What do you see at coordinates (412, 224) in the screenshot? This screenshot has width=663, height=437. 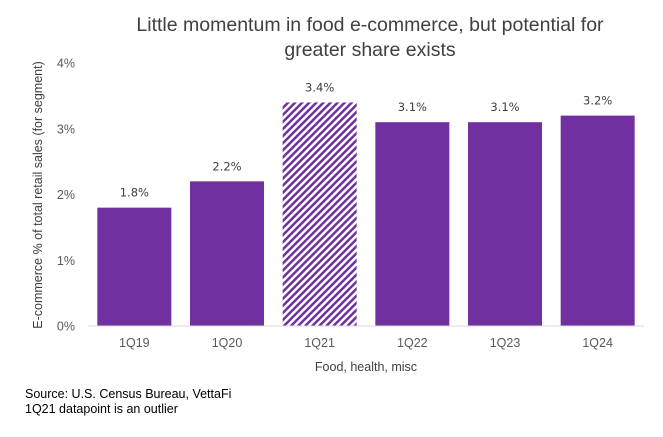 I see `bar-1Q22` at bounding box center [412, 224].